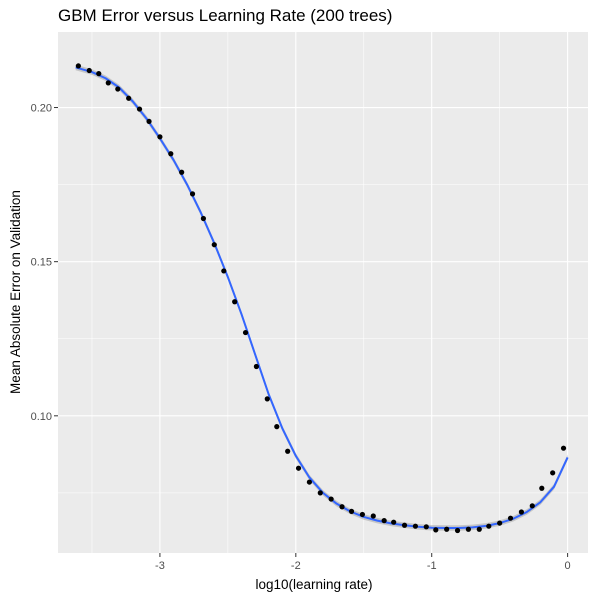  I want to click on x-tick-label: -3, so click(160, 566).